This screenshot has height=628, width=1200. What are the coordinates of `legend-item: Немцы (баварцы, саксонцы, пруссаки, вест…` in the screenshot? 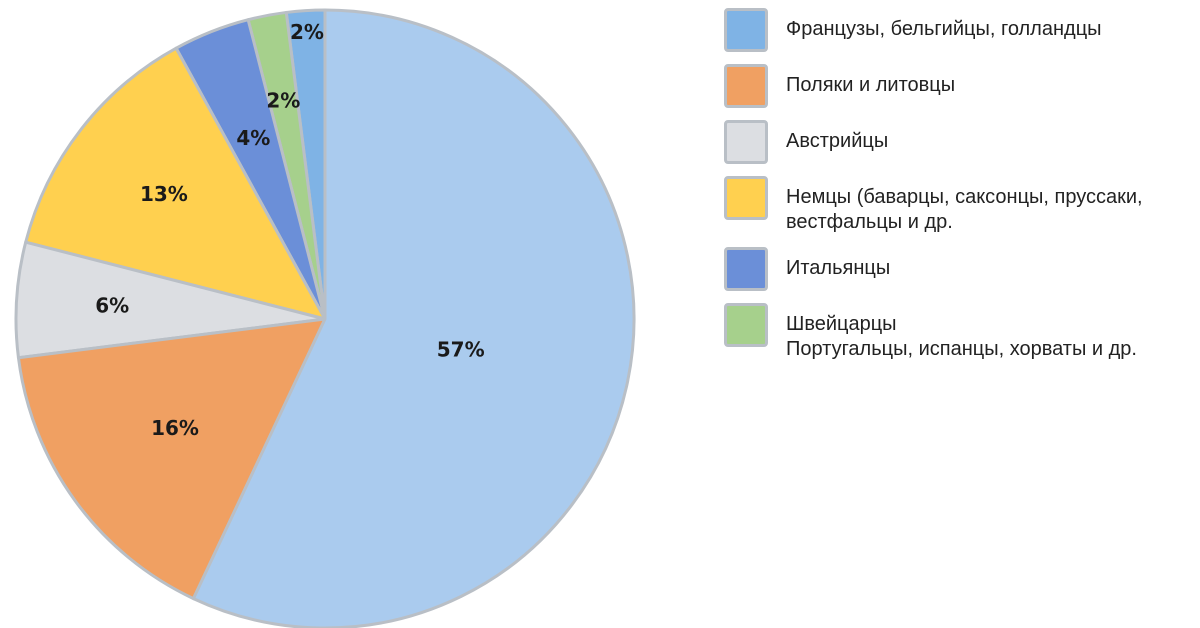 It's located at (962, 205).